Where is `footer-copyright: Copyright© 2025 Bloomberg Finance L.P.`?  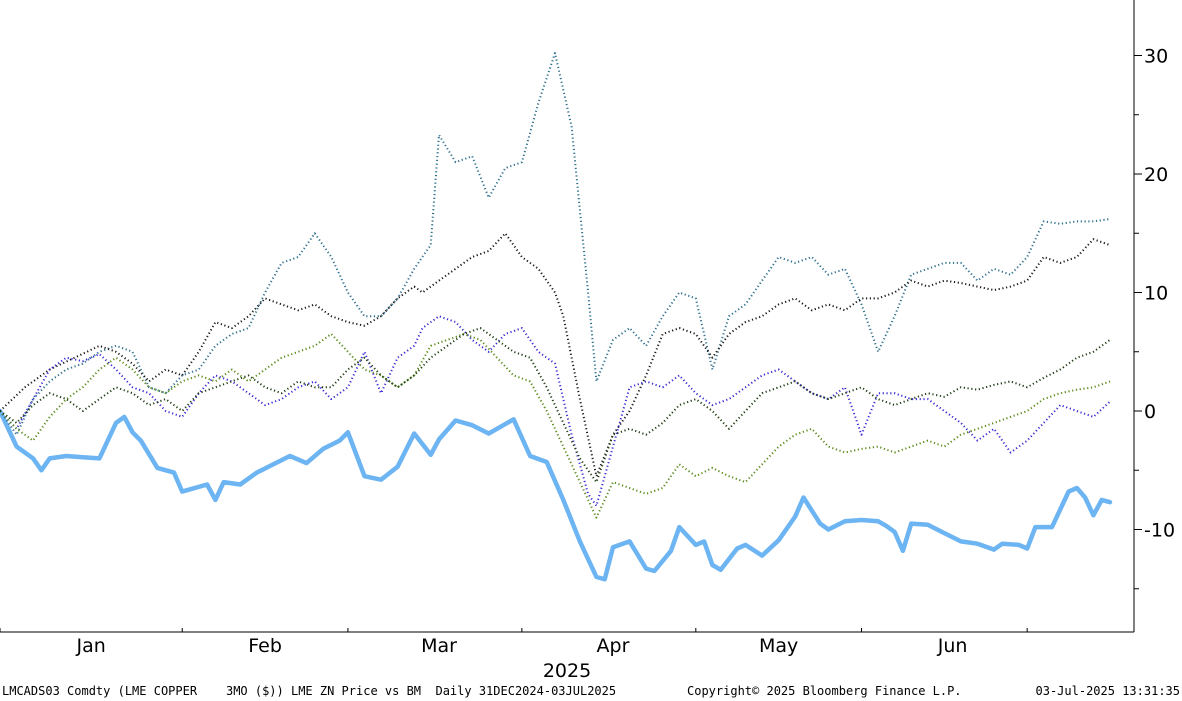 footer-copyright: Copyright© 2025 Bloomberg Finance L.P. is located at coordinates (824, 691).